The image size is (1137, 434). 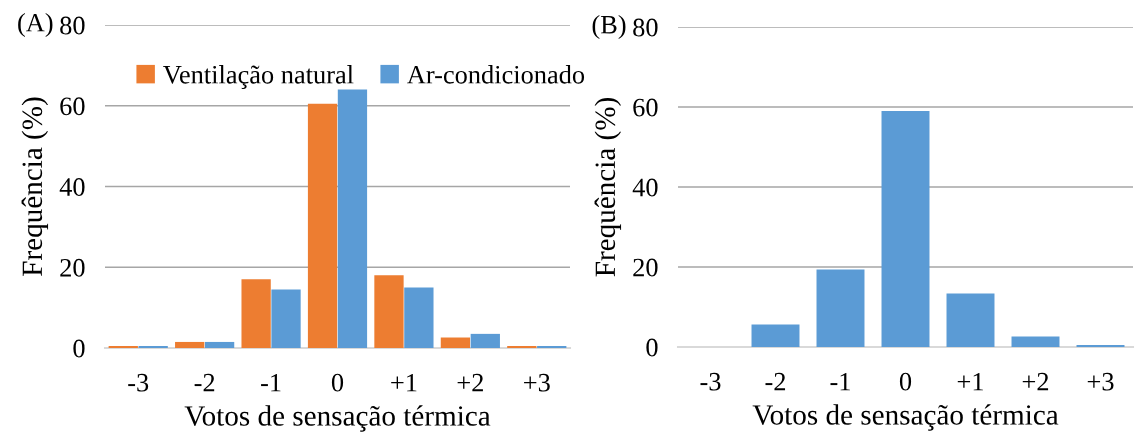 What do you see at coordinates (609, 27) in the screenshot?
I see `text: (B)` at bounding box center [609, 27].